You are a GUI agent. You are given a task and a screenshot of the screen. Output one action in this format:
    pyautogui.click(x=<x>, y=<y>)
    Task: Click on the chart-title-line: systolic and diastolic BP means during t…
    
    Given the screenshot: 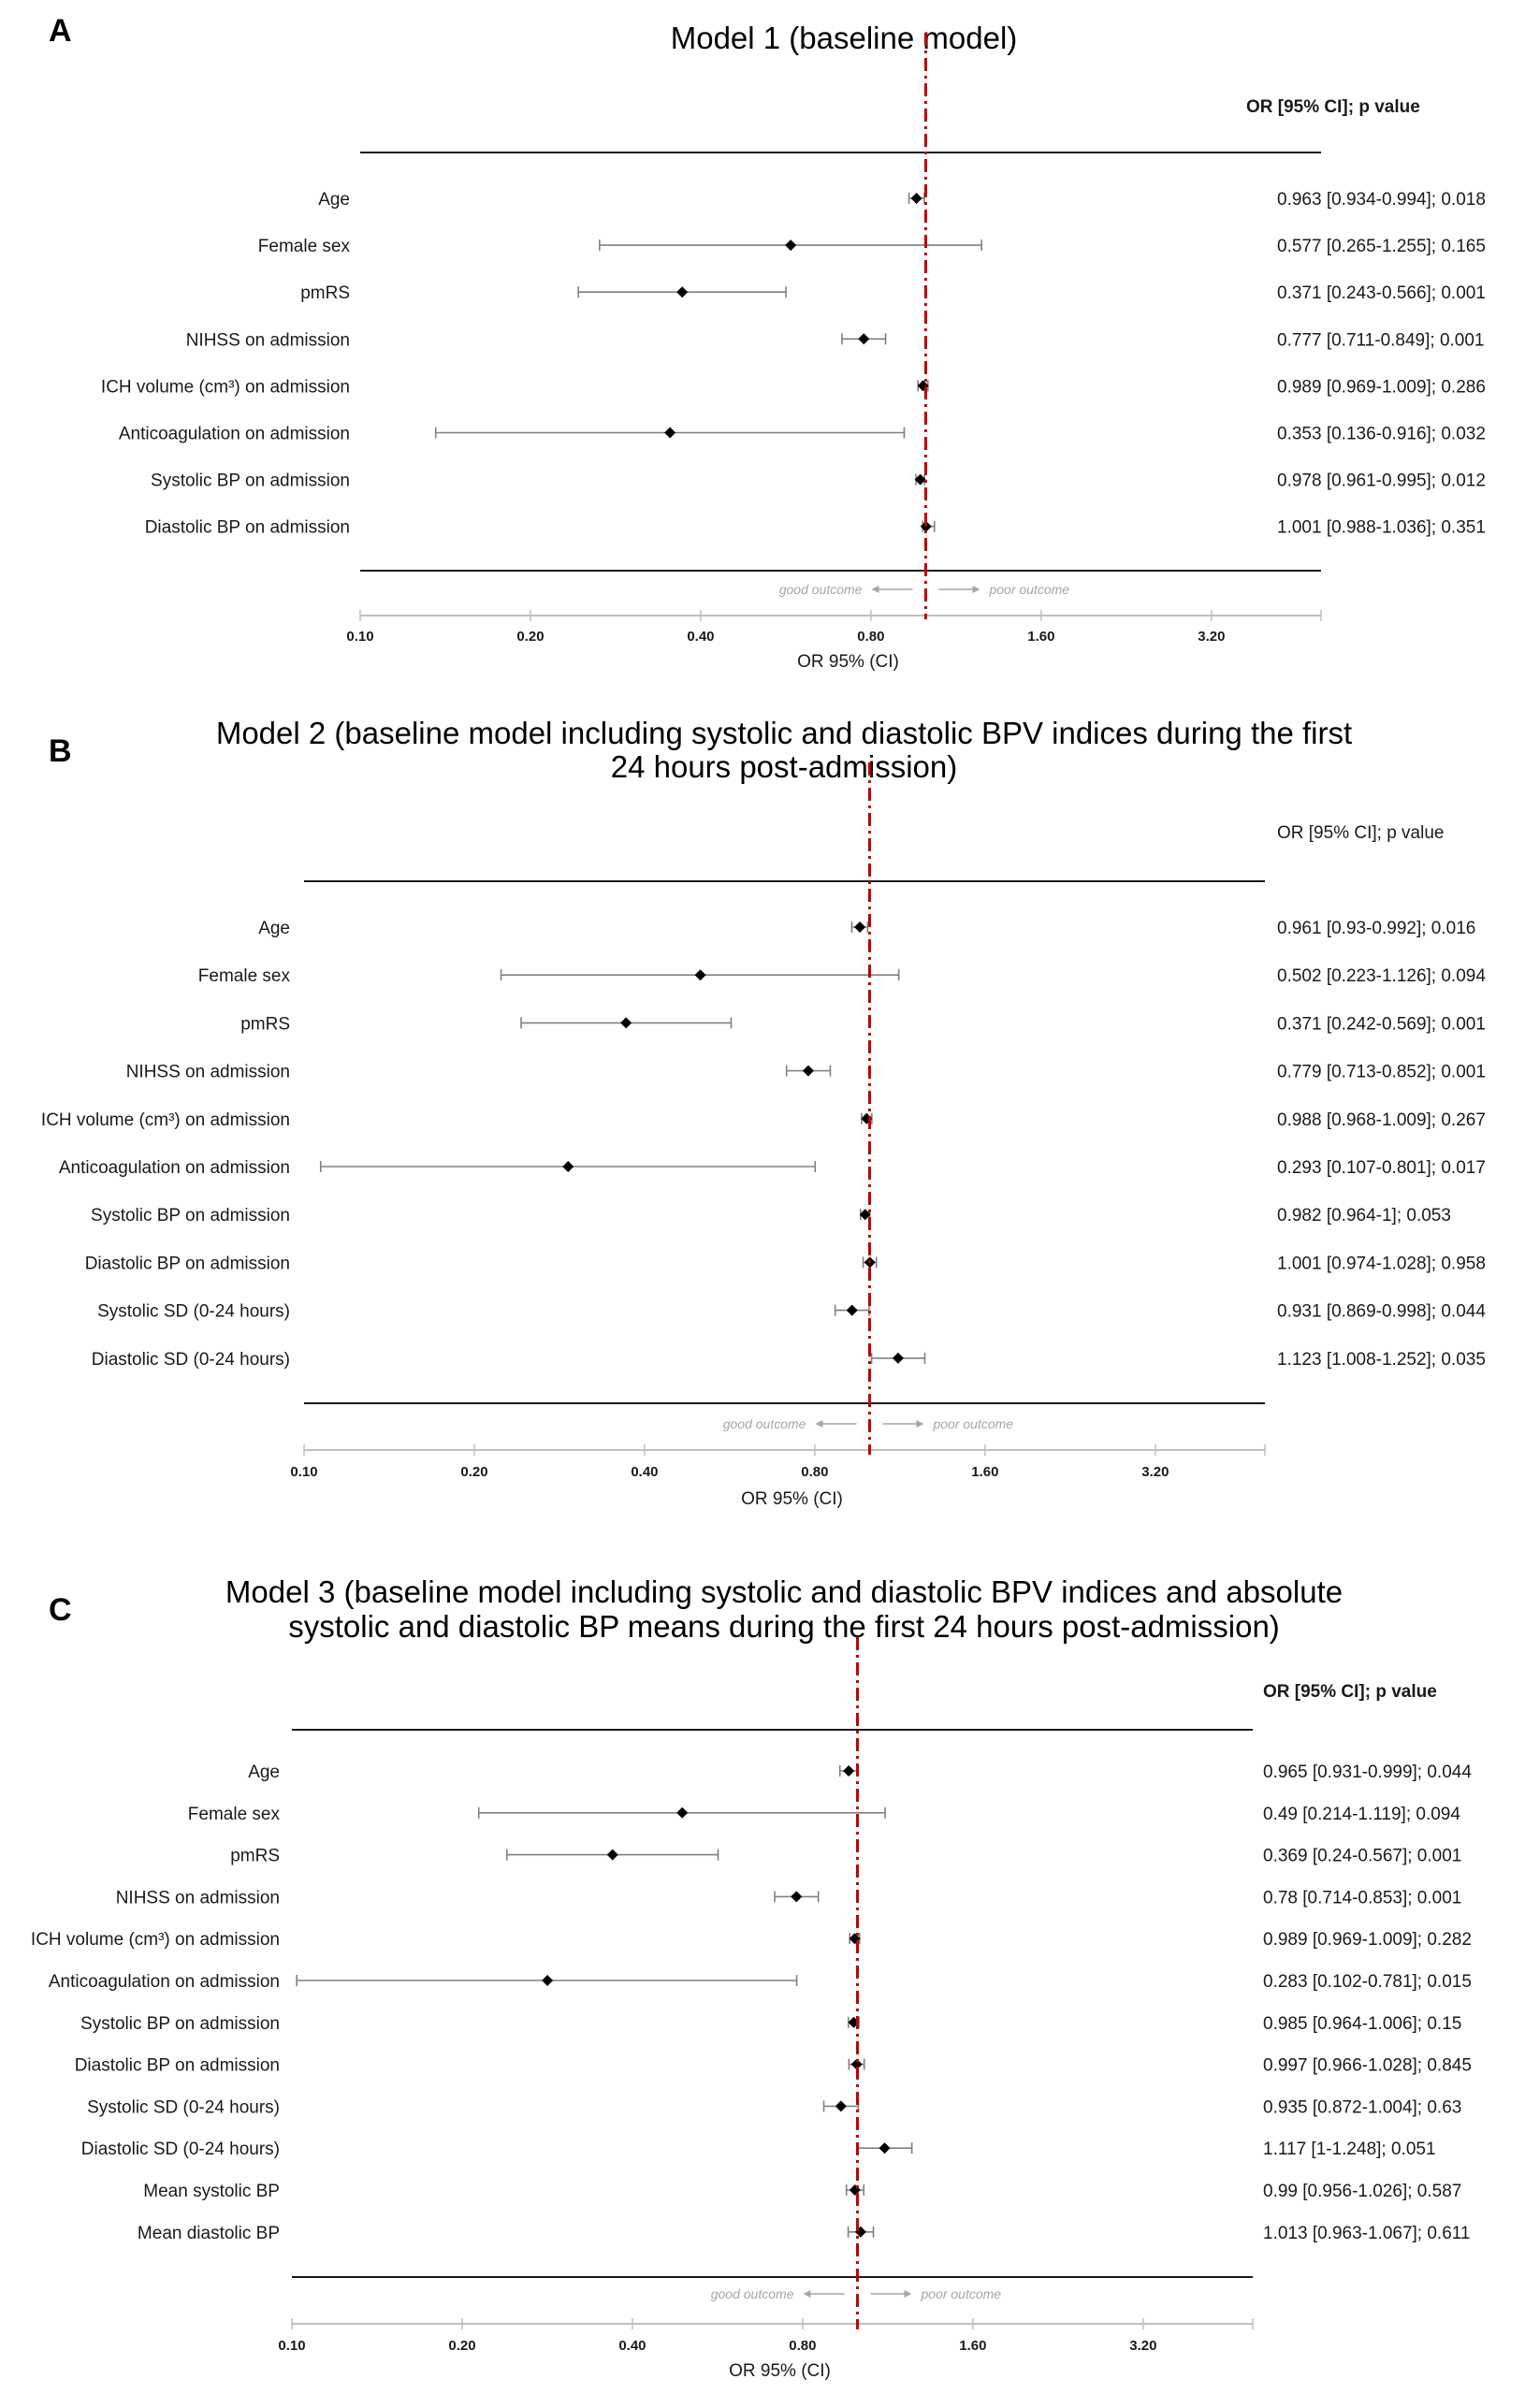 What is the action you would take?
    pyautogui.click(x=784, y=1627)
    